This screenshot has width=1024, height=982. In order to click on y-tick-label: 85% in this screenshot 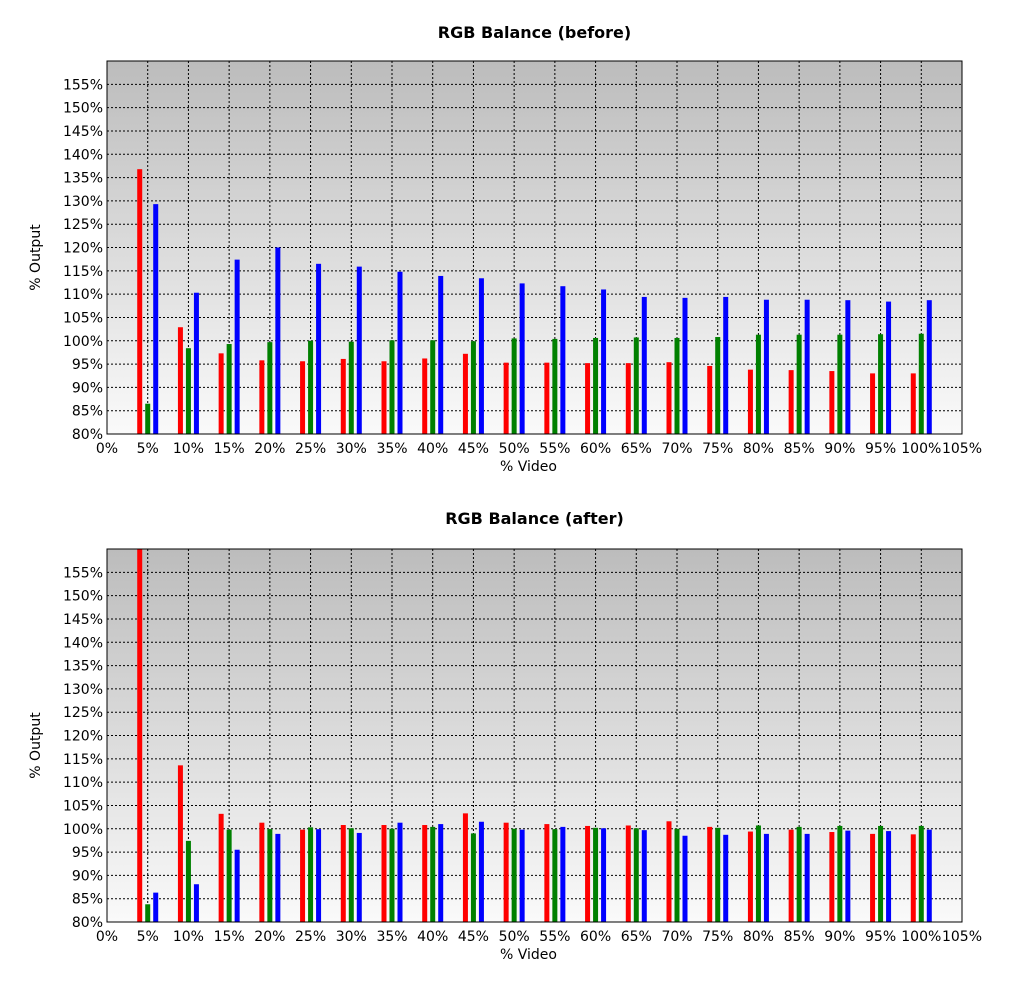, I will do `click(87, 412)`.